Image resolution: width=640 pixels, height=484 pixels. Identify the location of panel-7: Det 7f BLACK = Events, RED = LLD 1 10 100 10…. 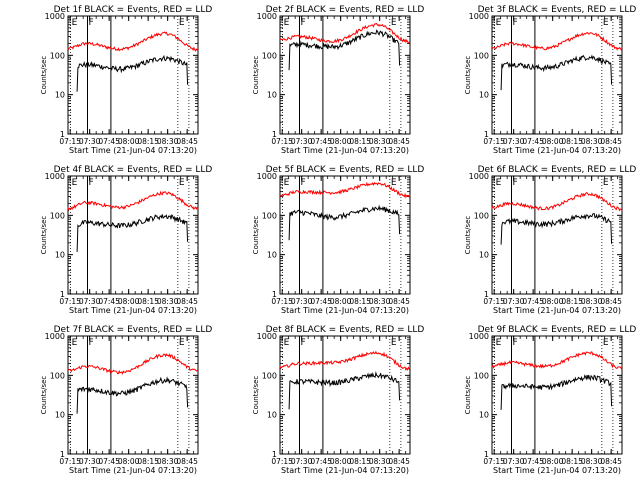
(126, 400).